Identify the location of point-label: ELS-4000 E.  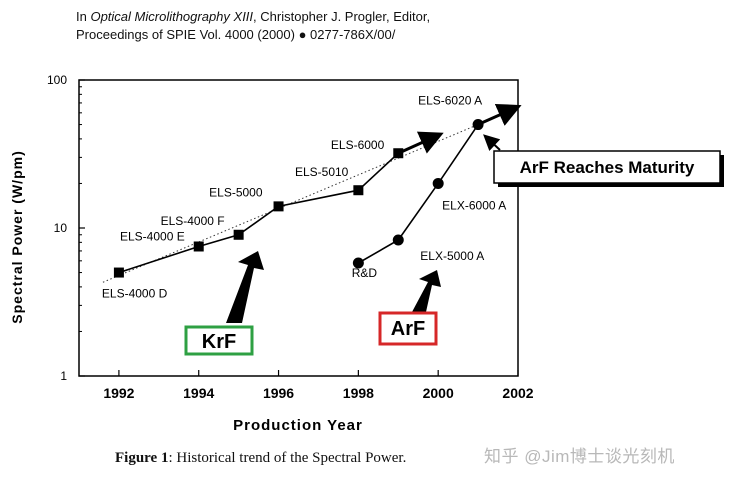
(152, 236).